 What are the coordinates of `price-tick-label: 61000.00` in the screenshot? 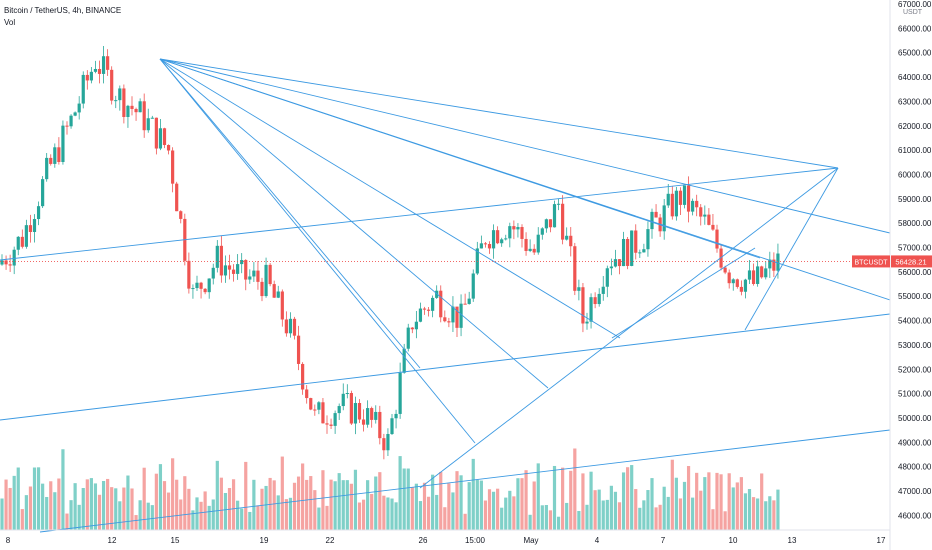 It's located at (915, 150).